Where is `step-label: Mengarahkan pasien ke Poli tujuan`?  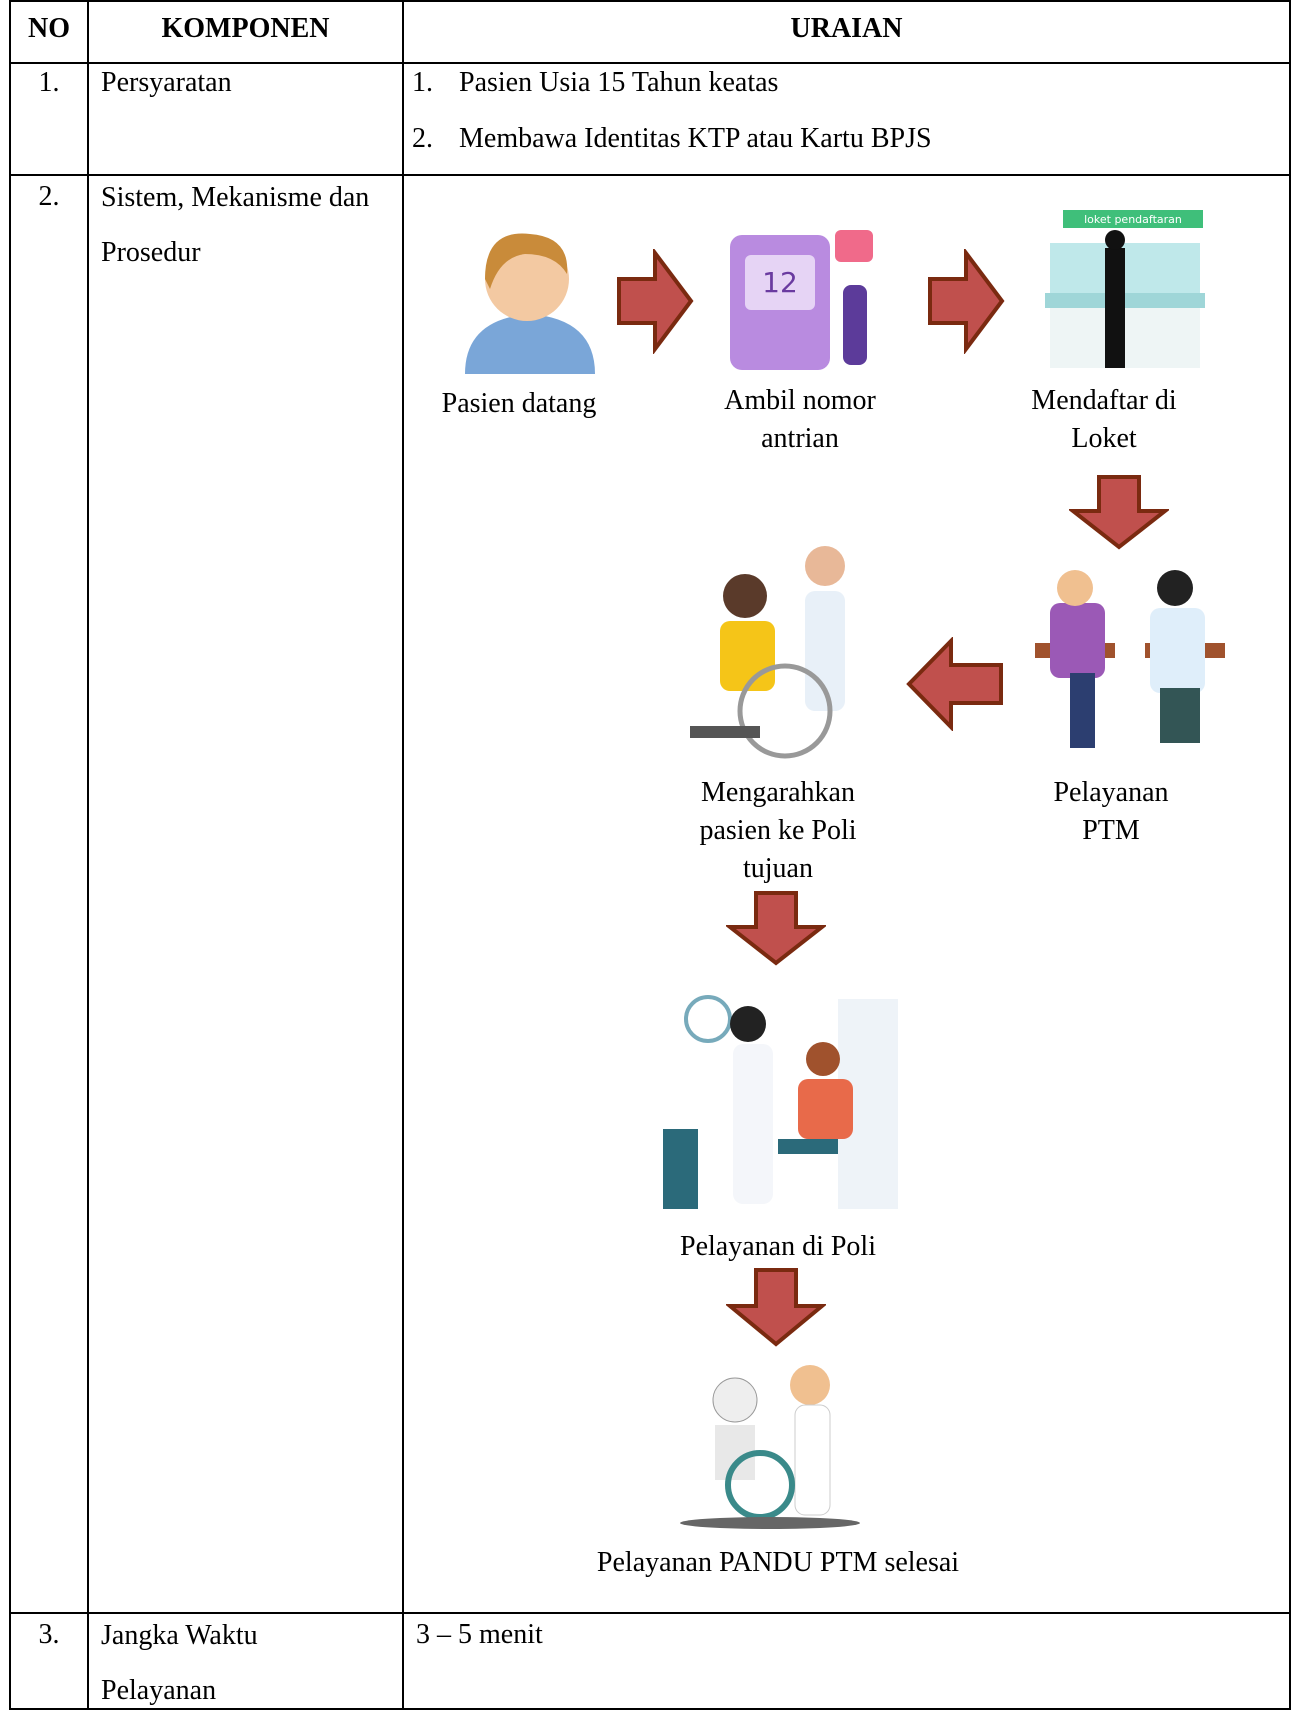
step-label: Mengarahkan pasien ke Poli tujuan is located at coordinates (778, 830).